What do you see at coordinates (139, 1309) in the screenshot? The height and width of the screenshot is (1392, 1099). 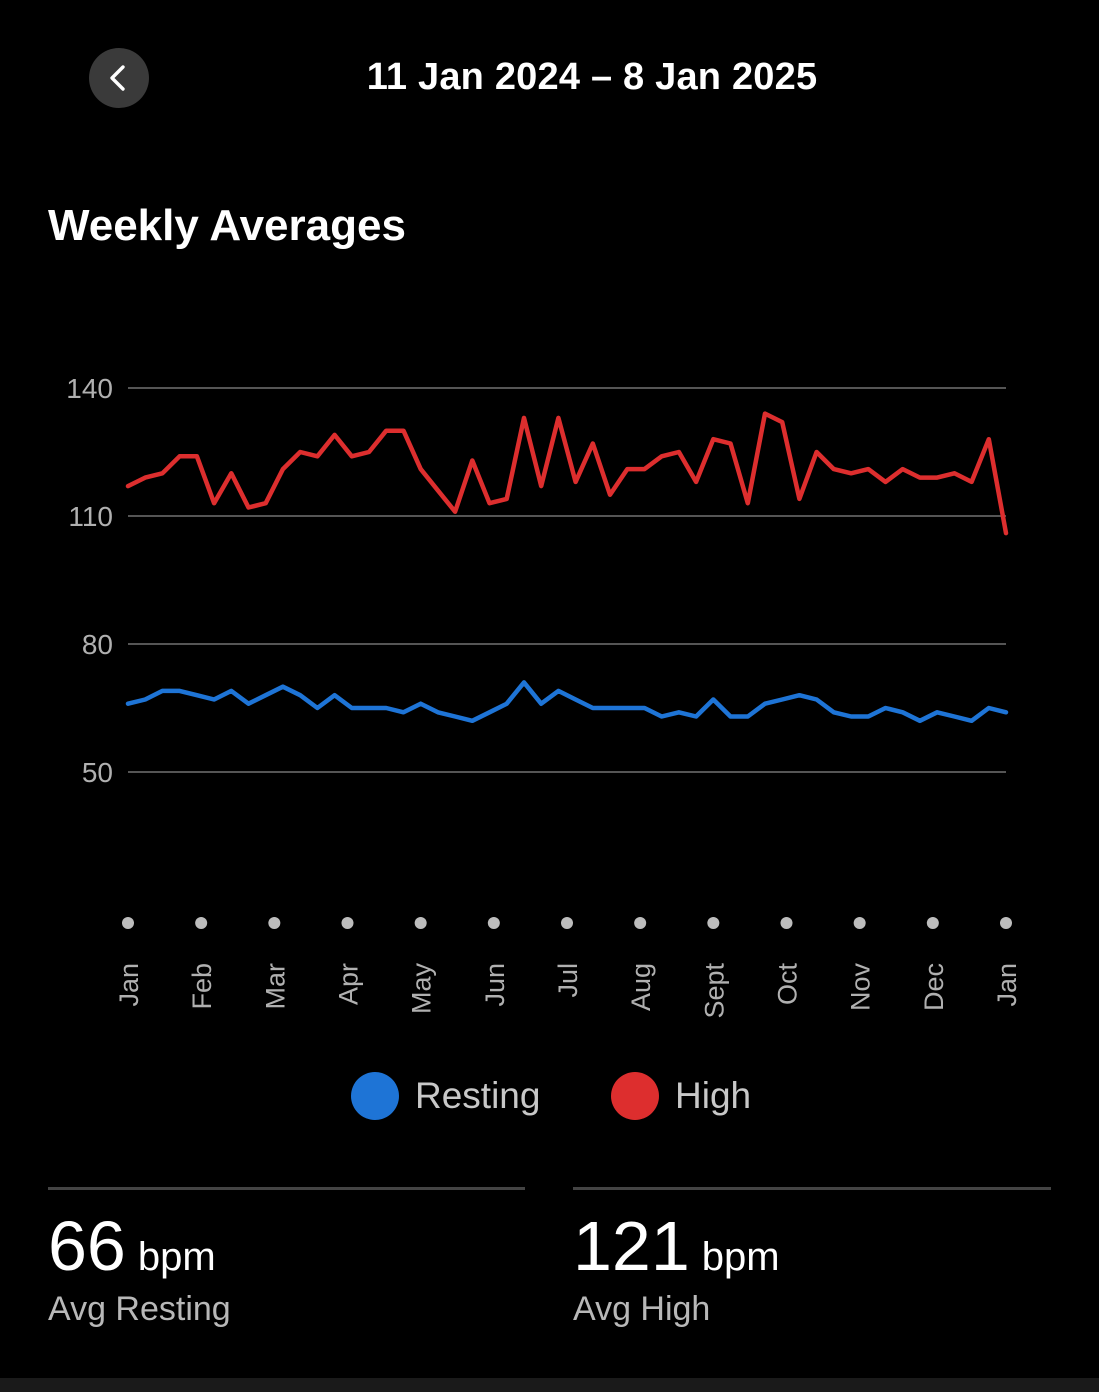 I see `avg-resting-caption: Avg Resting` at bounding box center [139, 1309].